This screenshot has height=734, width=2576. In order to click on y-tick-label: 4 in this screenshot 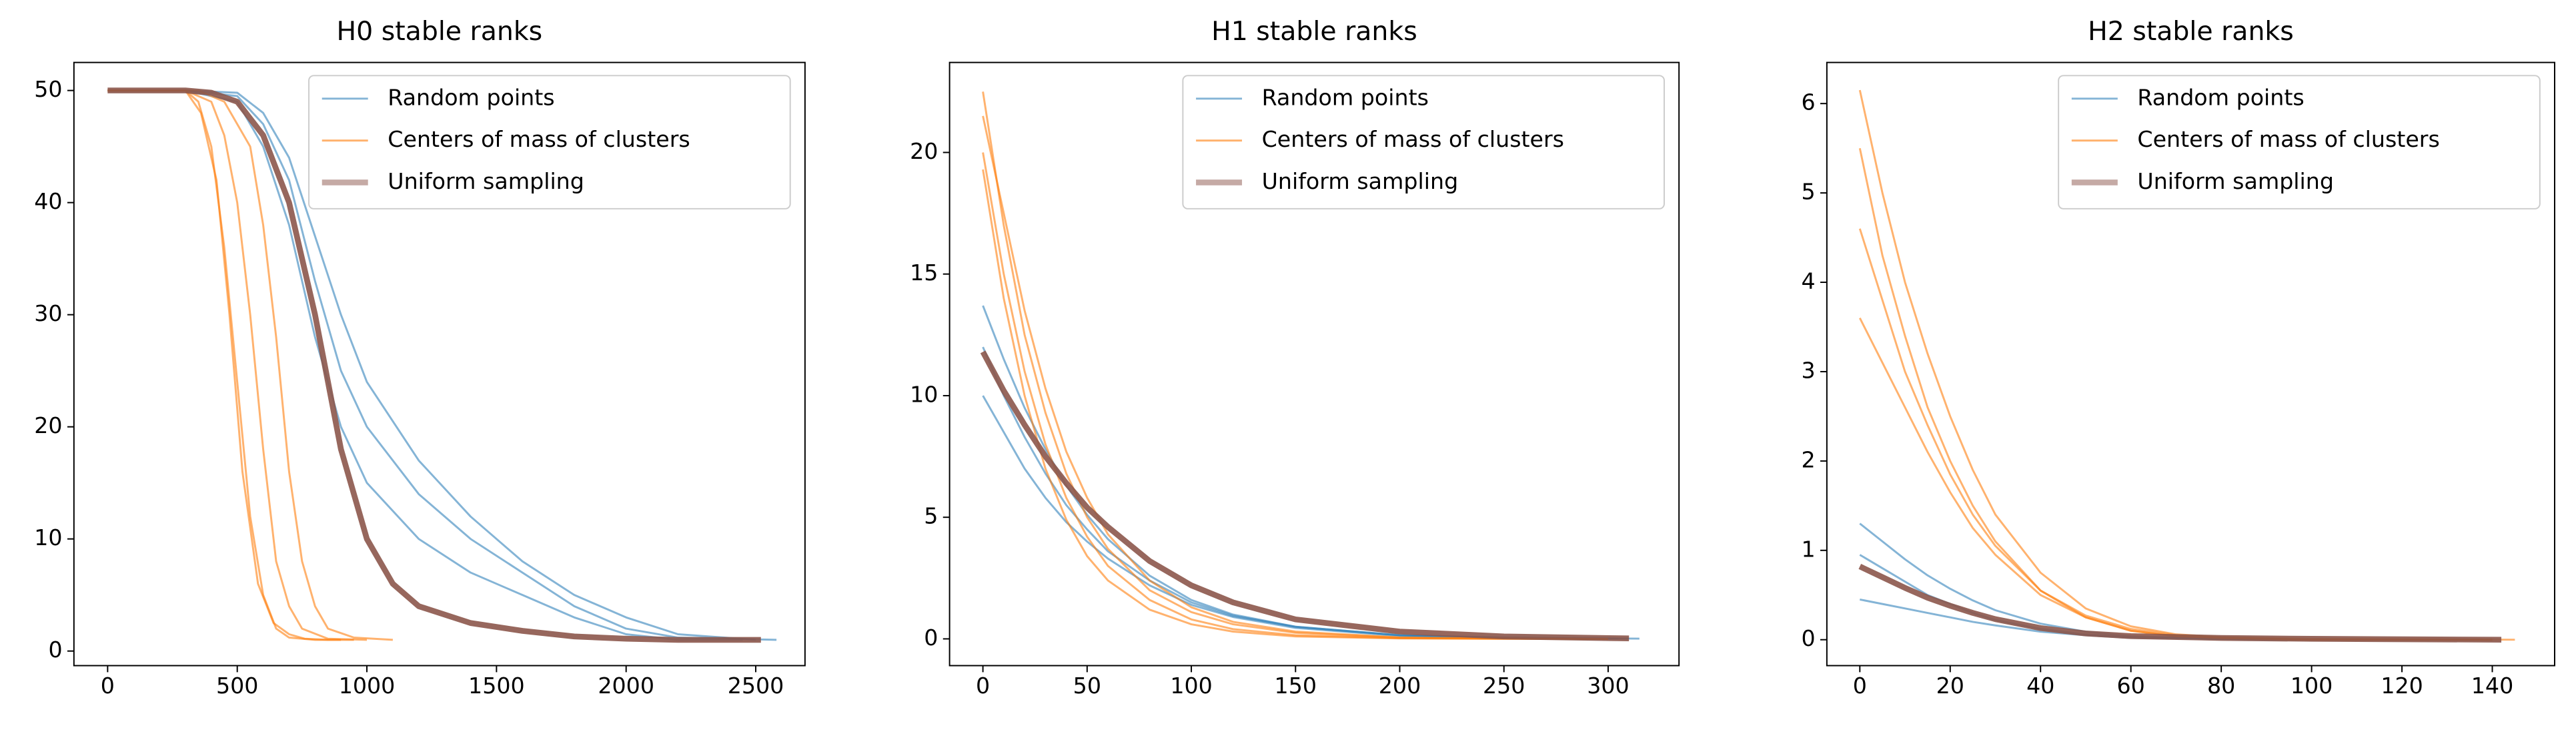, I will do `click(1808, 281)`.